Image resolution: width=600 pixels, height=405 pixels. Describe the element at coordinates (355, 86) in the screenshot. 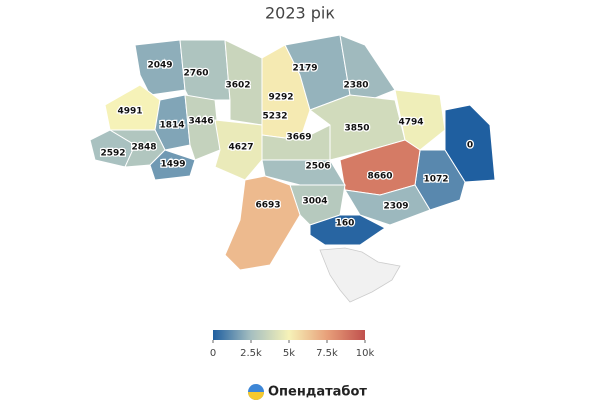

I see `region-label: 2380` at that location.